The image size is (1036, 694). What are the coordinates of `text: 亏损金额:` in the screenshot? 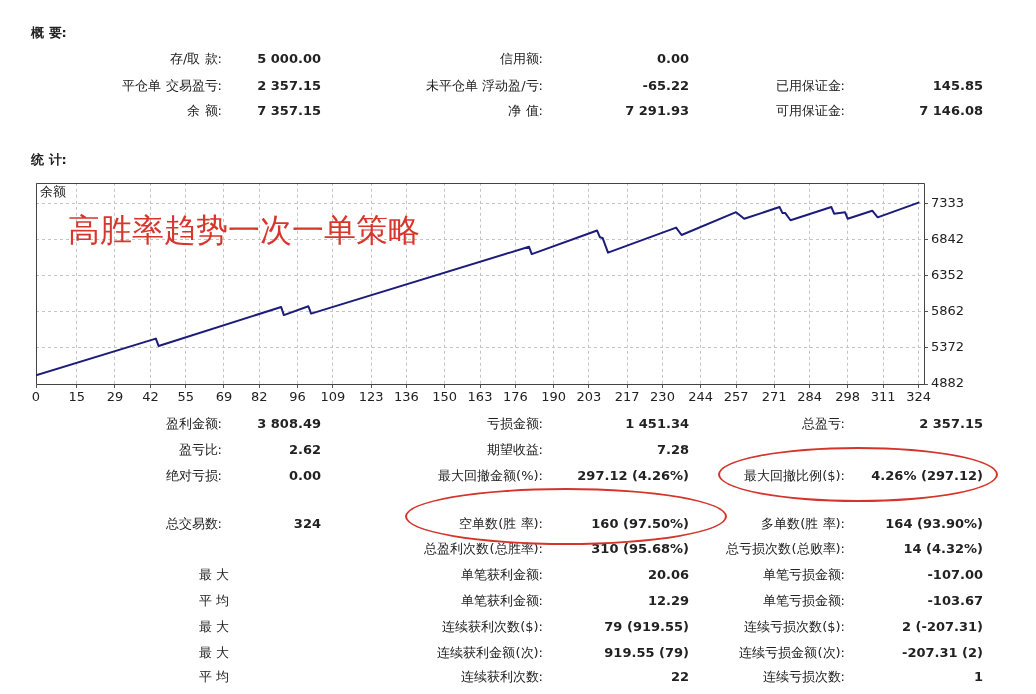 It's located at (514, 424).